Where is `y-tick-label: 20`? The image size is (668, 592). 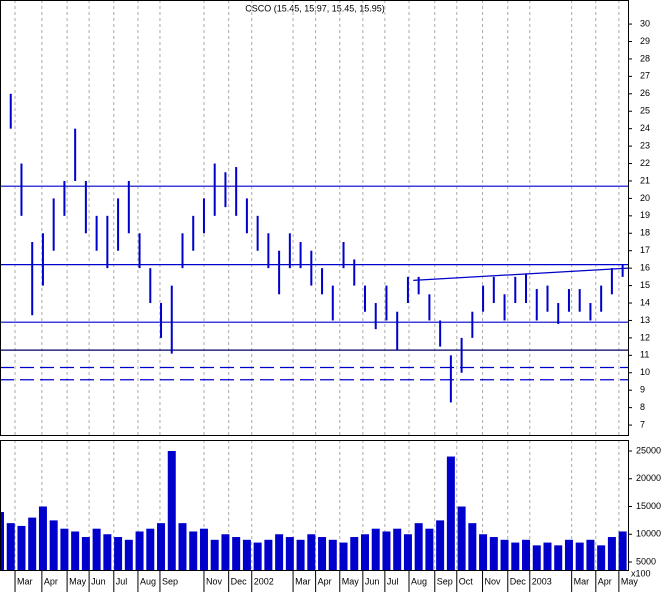 y-tick-label: 20 is located at coordinates (645, 198).